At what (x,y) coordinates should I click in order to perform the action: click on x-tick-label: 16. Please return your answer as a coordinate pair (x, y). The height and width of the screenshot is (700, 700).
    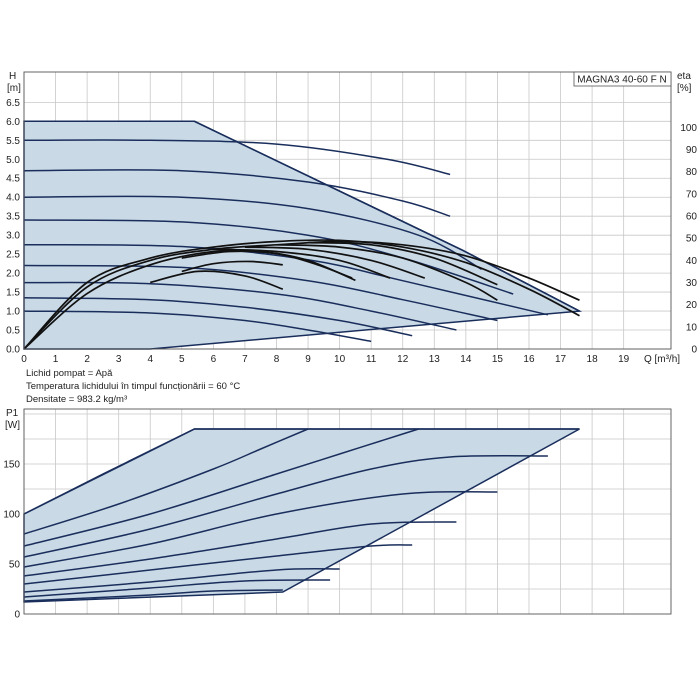
    Looking at the image, I should click on (529, 359).